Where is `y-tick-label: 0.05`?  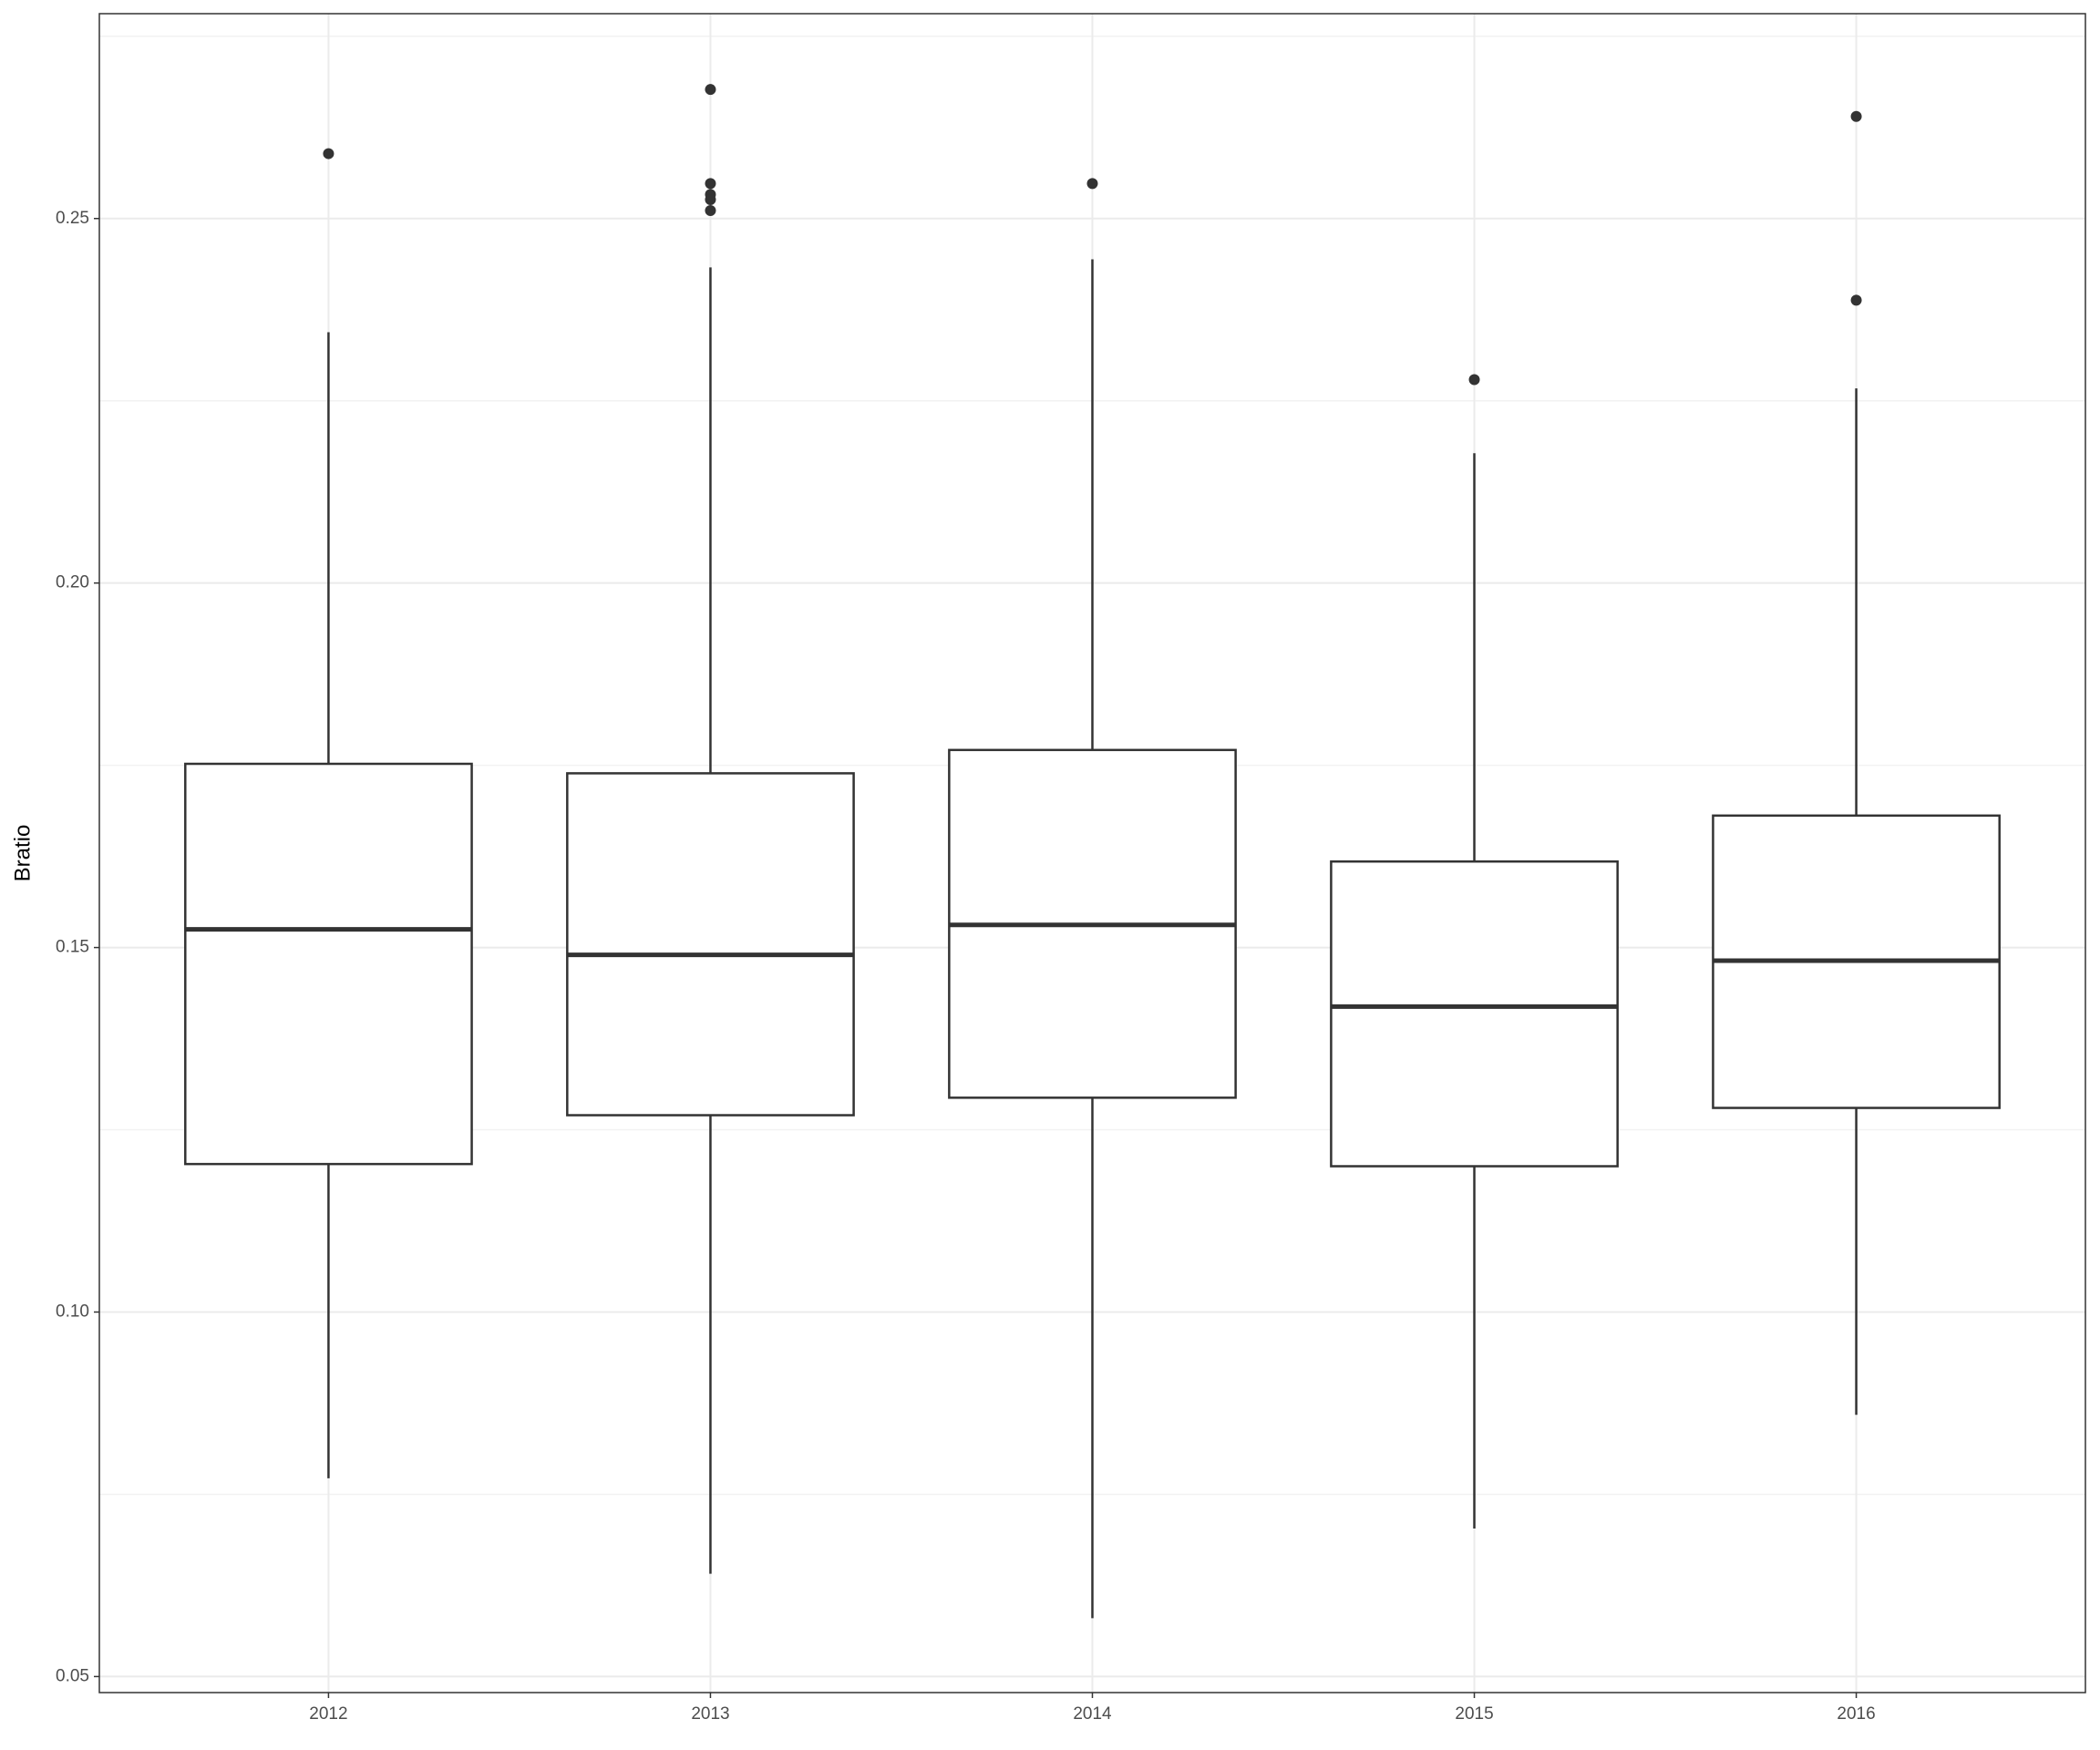
y-tick-label: 0.05 is located at coordinates (72, 1676).